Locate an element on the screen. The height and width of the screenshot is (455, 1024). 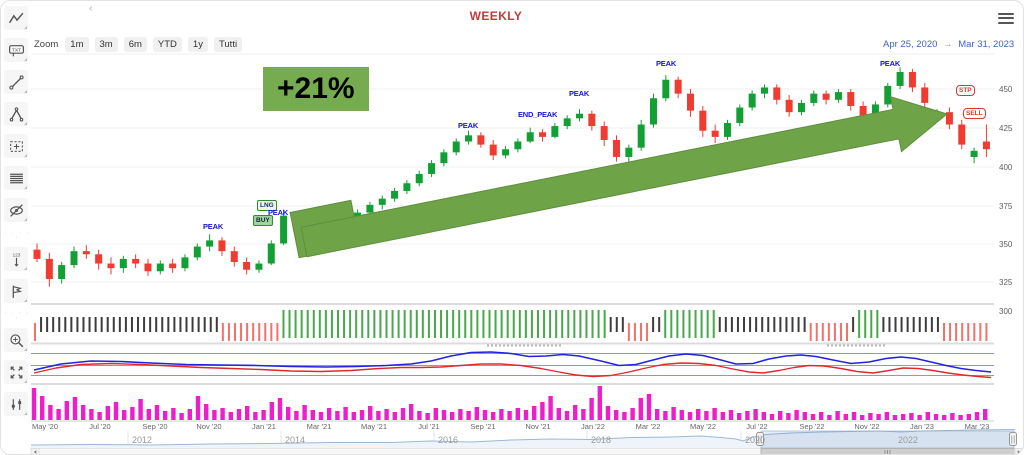
pitchfork-tool-icon is located at coordinates (16, 114).